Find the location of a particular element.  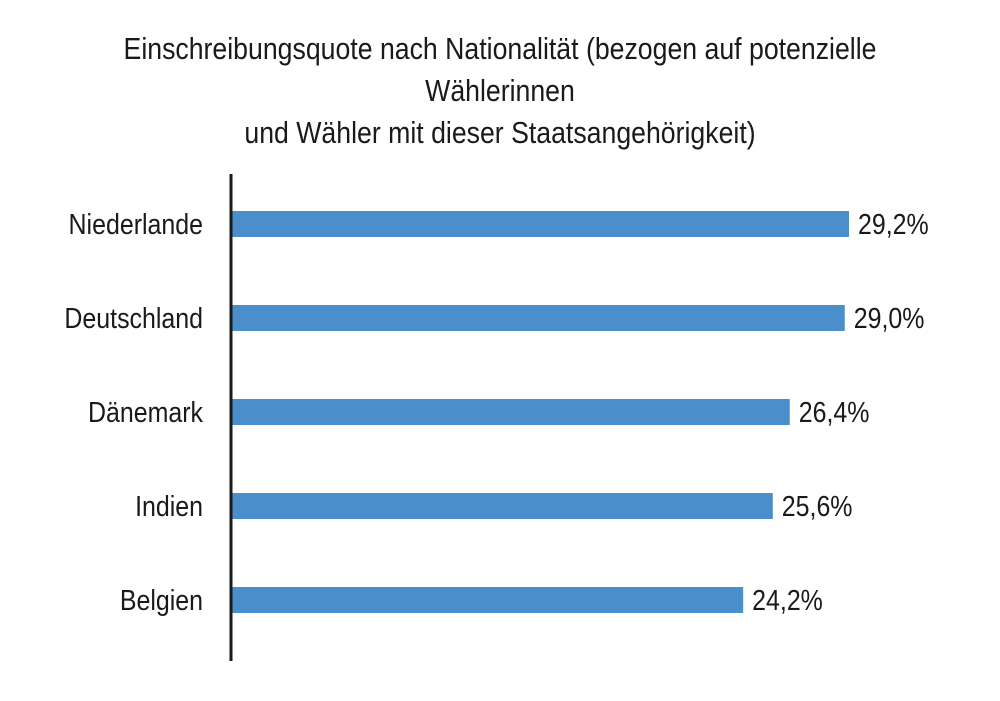

category-label-4: Belgien is located at coordinates (161, 600).